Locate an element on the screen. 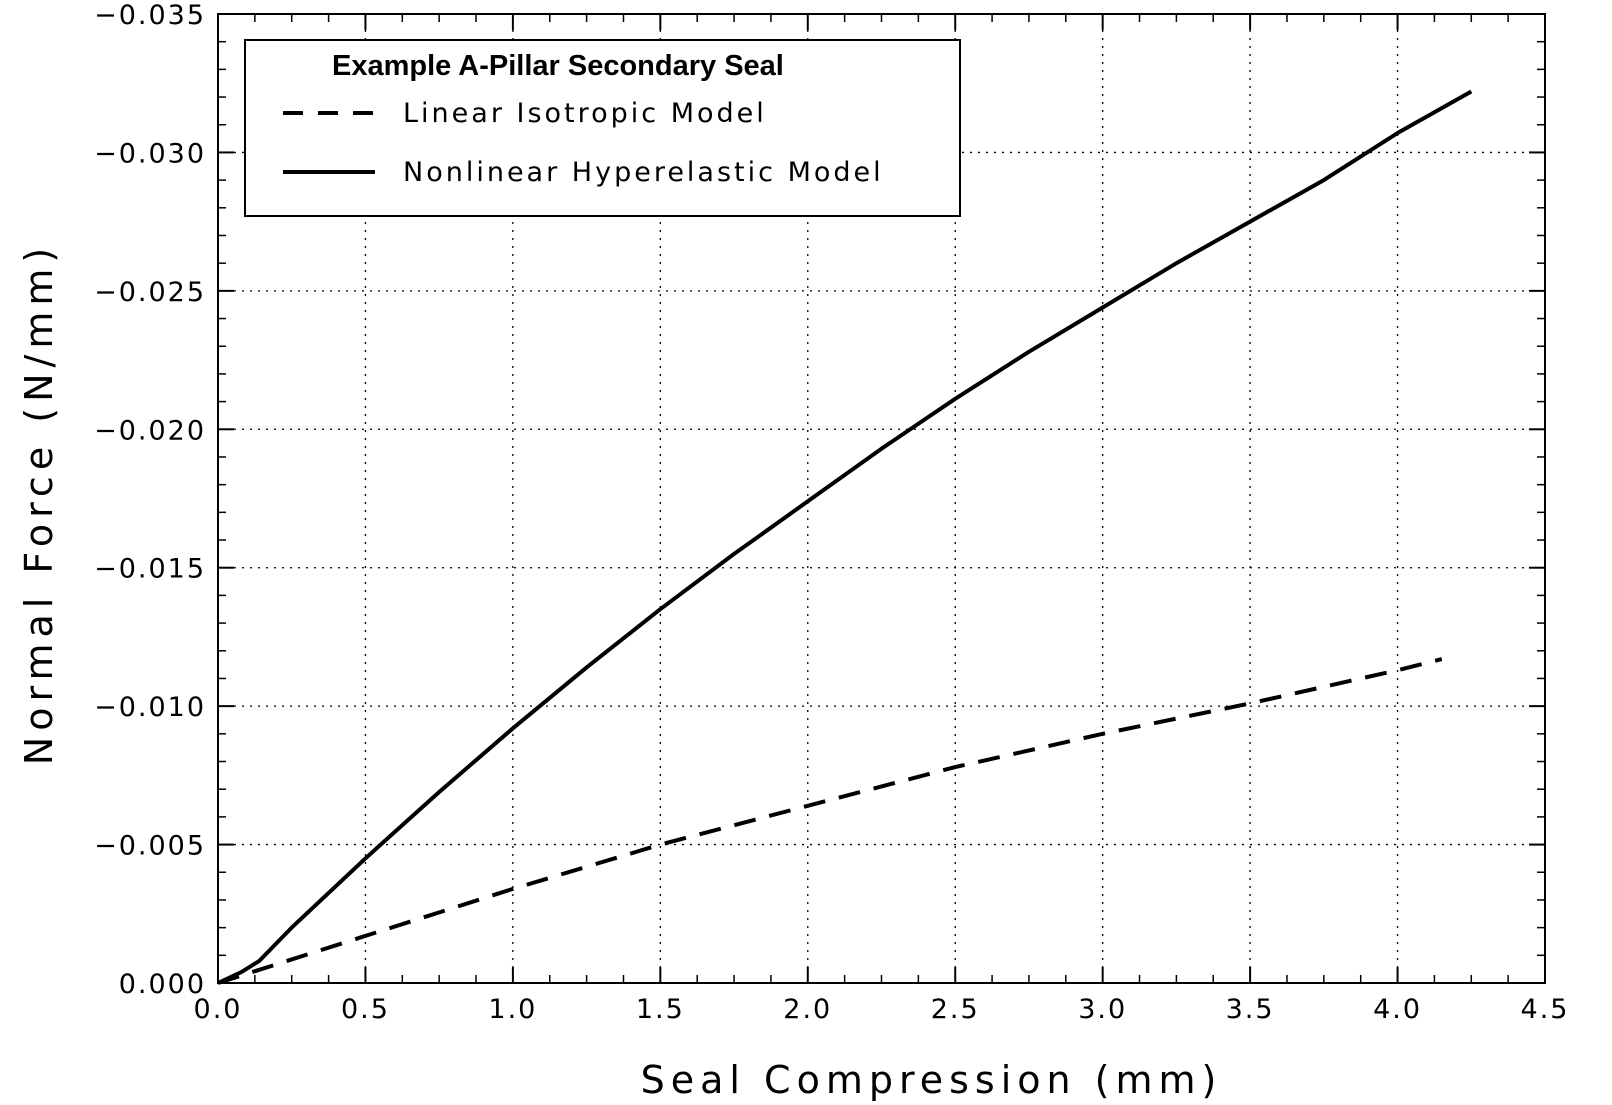  legend-title: Example A-Pillar Secondary Seal is located at coordinates (558, 66).